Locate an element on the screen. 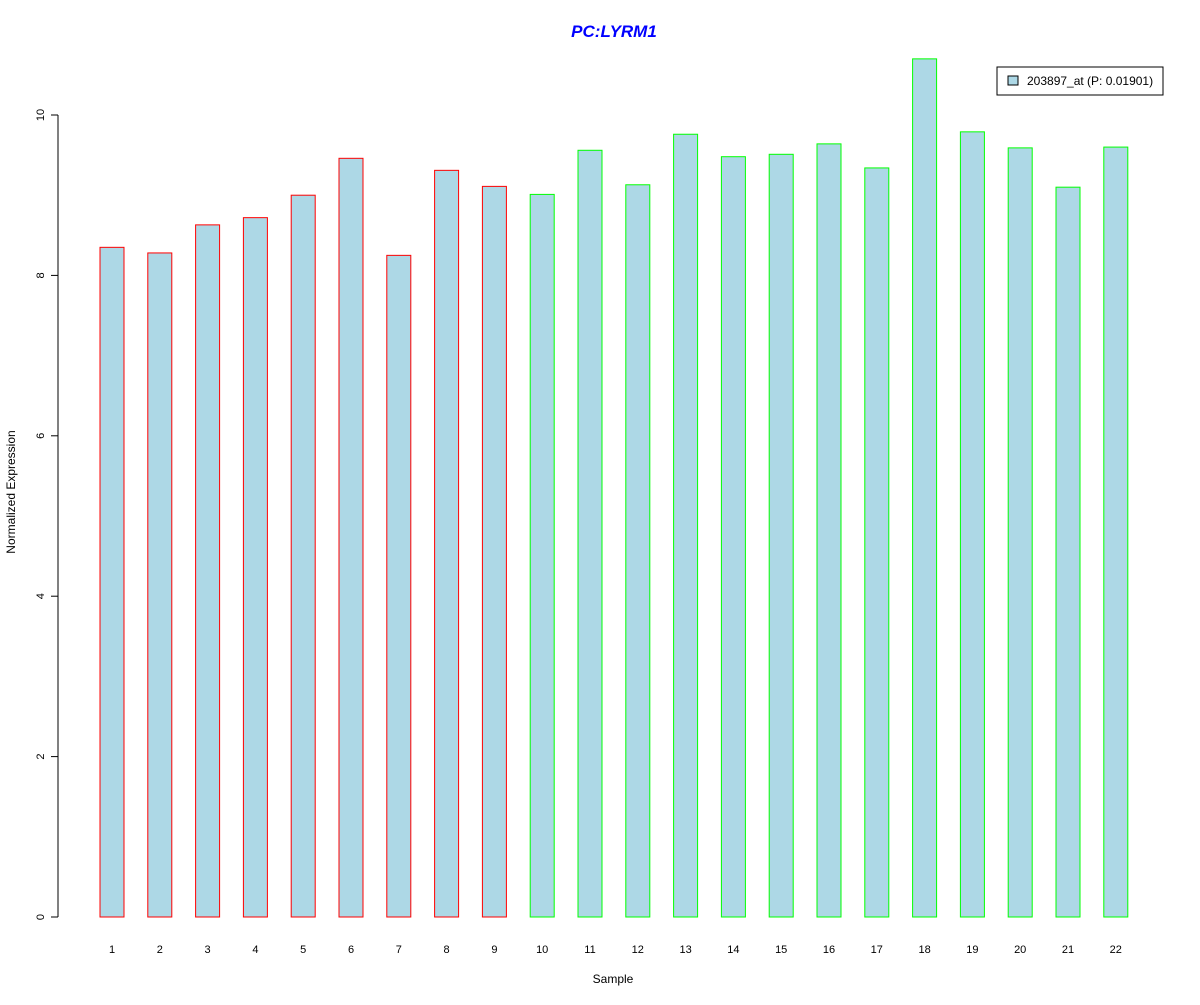 This screenshot has height=1005, width=1200. x-tick-label: 14 is located at coordinates (733, 950).